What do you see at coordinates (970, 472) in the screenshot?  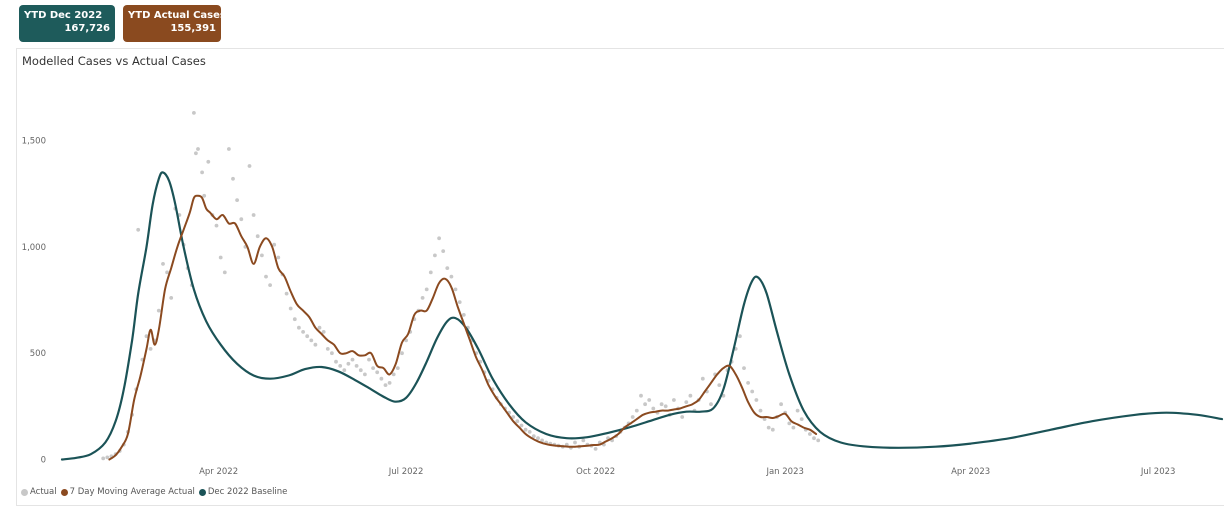 I see `x-tick-label: Apr 2023` at bounding box center [970, 472].